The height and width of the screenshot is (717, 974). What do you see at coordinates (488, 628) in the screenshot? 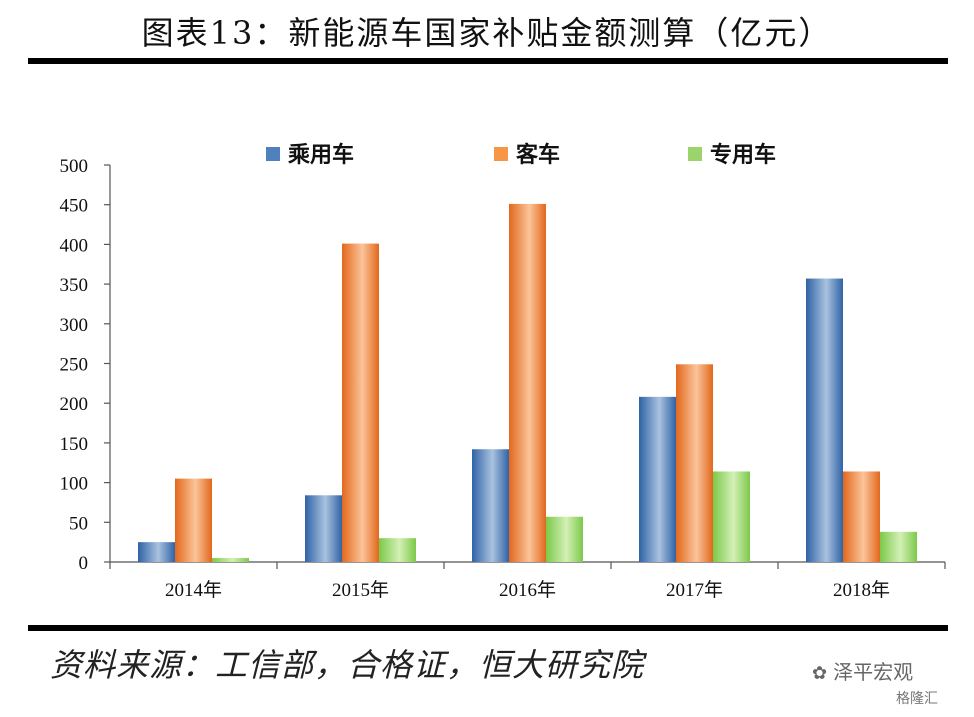
I see `bottom-rule` at bounding box center [488, 628].